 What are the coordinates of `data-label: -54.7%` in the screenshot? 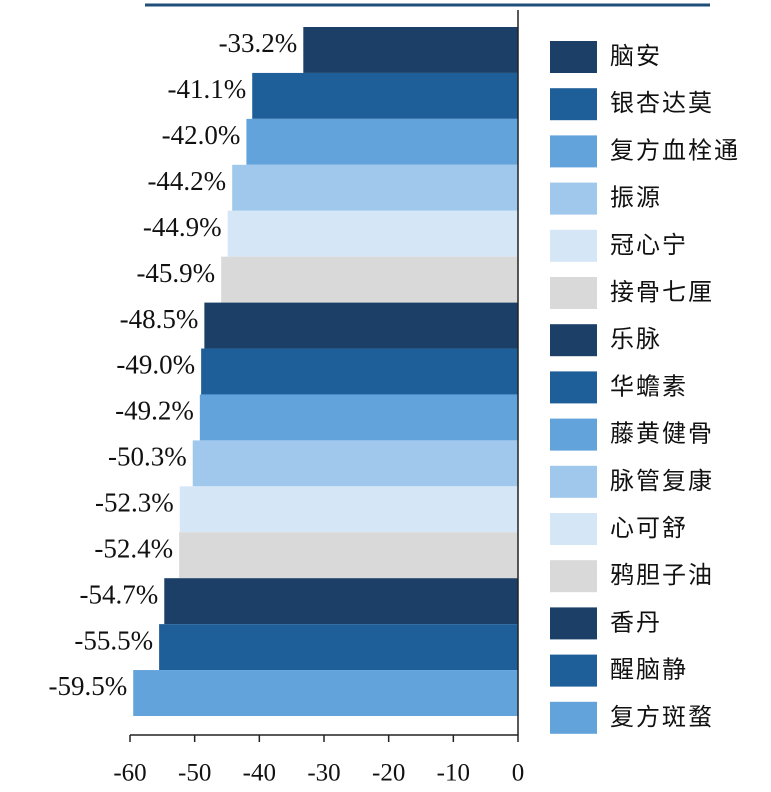 It's located at (119, 594).